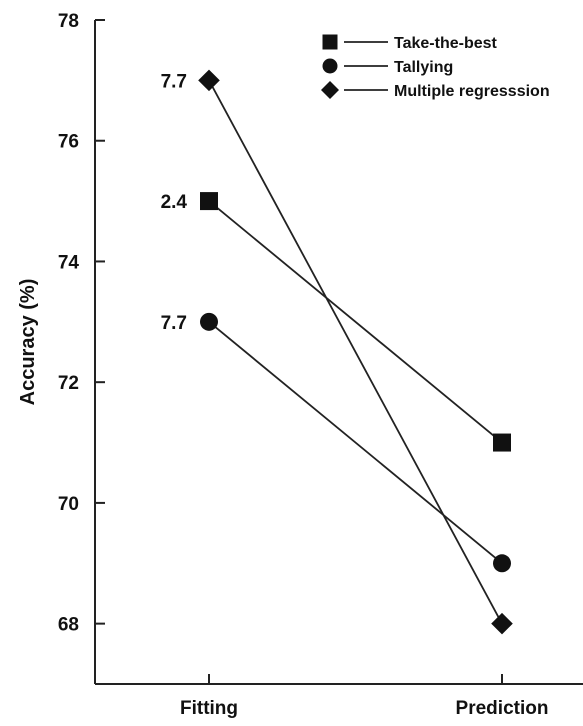  What do you see at coordinates (68, 504) in the screenshot?
I see `y-tick-label: 70` at bounding box center [68, 504].